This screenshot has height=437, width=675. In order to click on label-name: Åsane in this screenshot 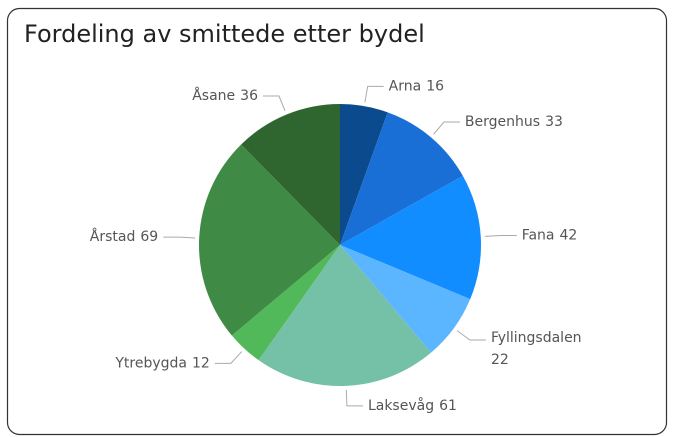, I will do `click(213, 95)`.